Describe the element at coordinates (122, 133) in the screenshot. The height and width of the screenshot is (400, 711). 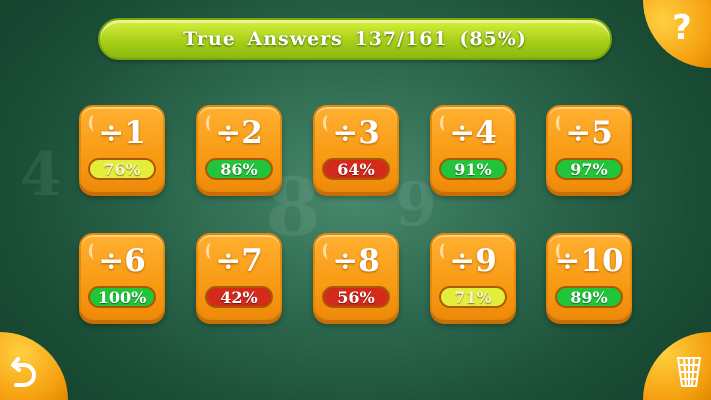
I see `tile-label: ÷1` at that location.